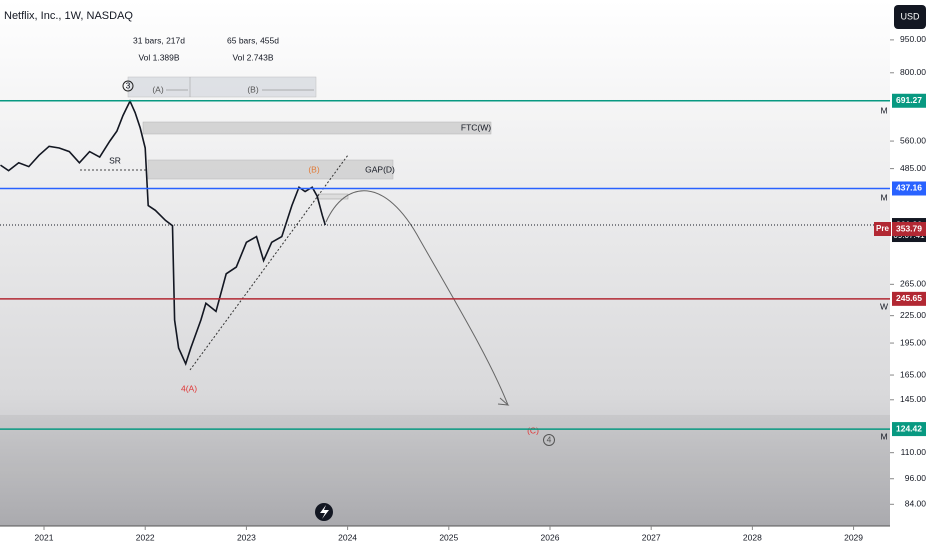 The width and height of the screenshot is (932, 550). I want to click on annotation: Vol 1.389B, so click(158, 57).